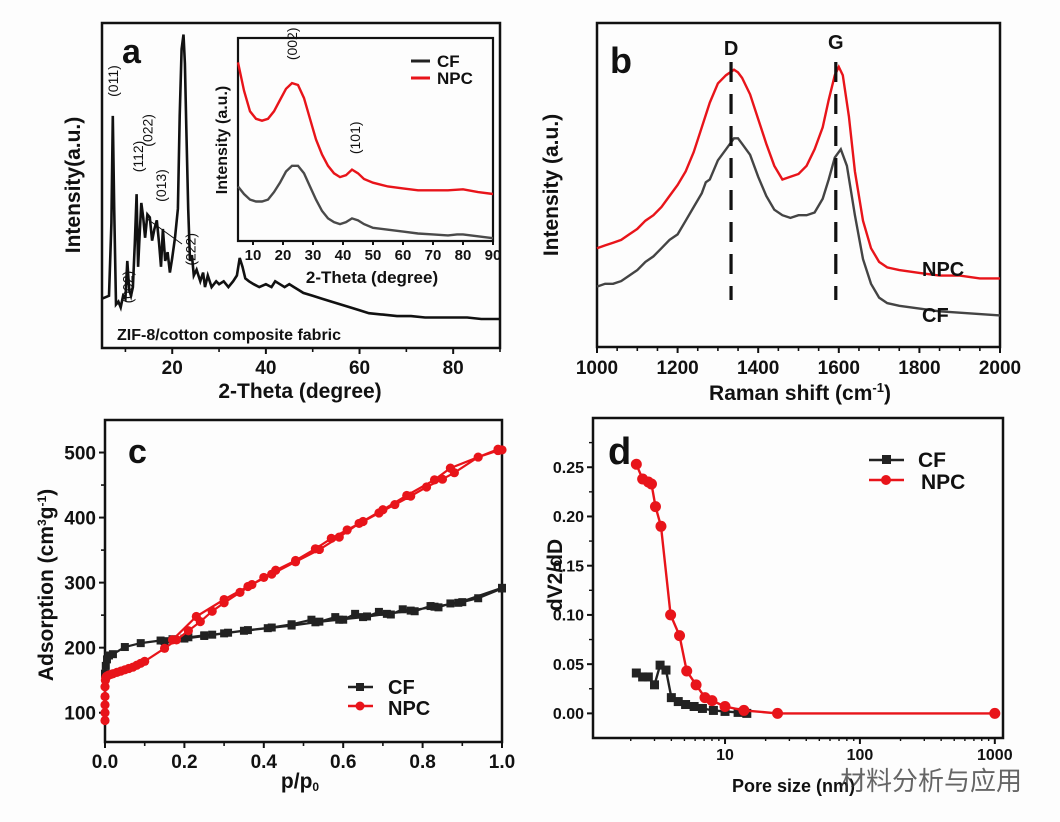 The width and height of the screenshot is (1060, 822). I want to click on panel-c-x-axis-title-sub: 0, so click(315, 787).